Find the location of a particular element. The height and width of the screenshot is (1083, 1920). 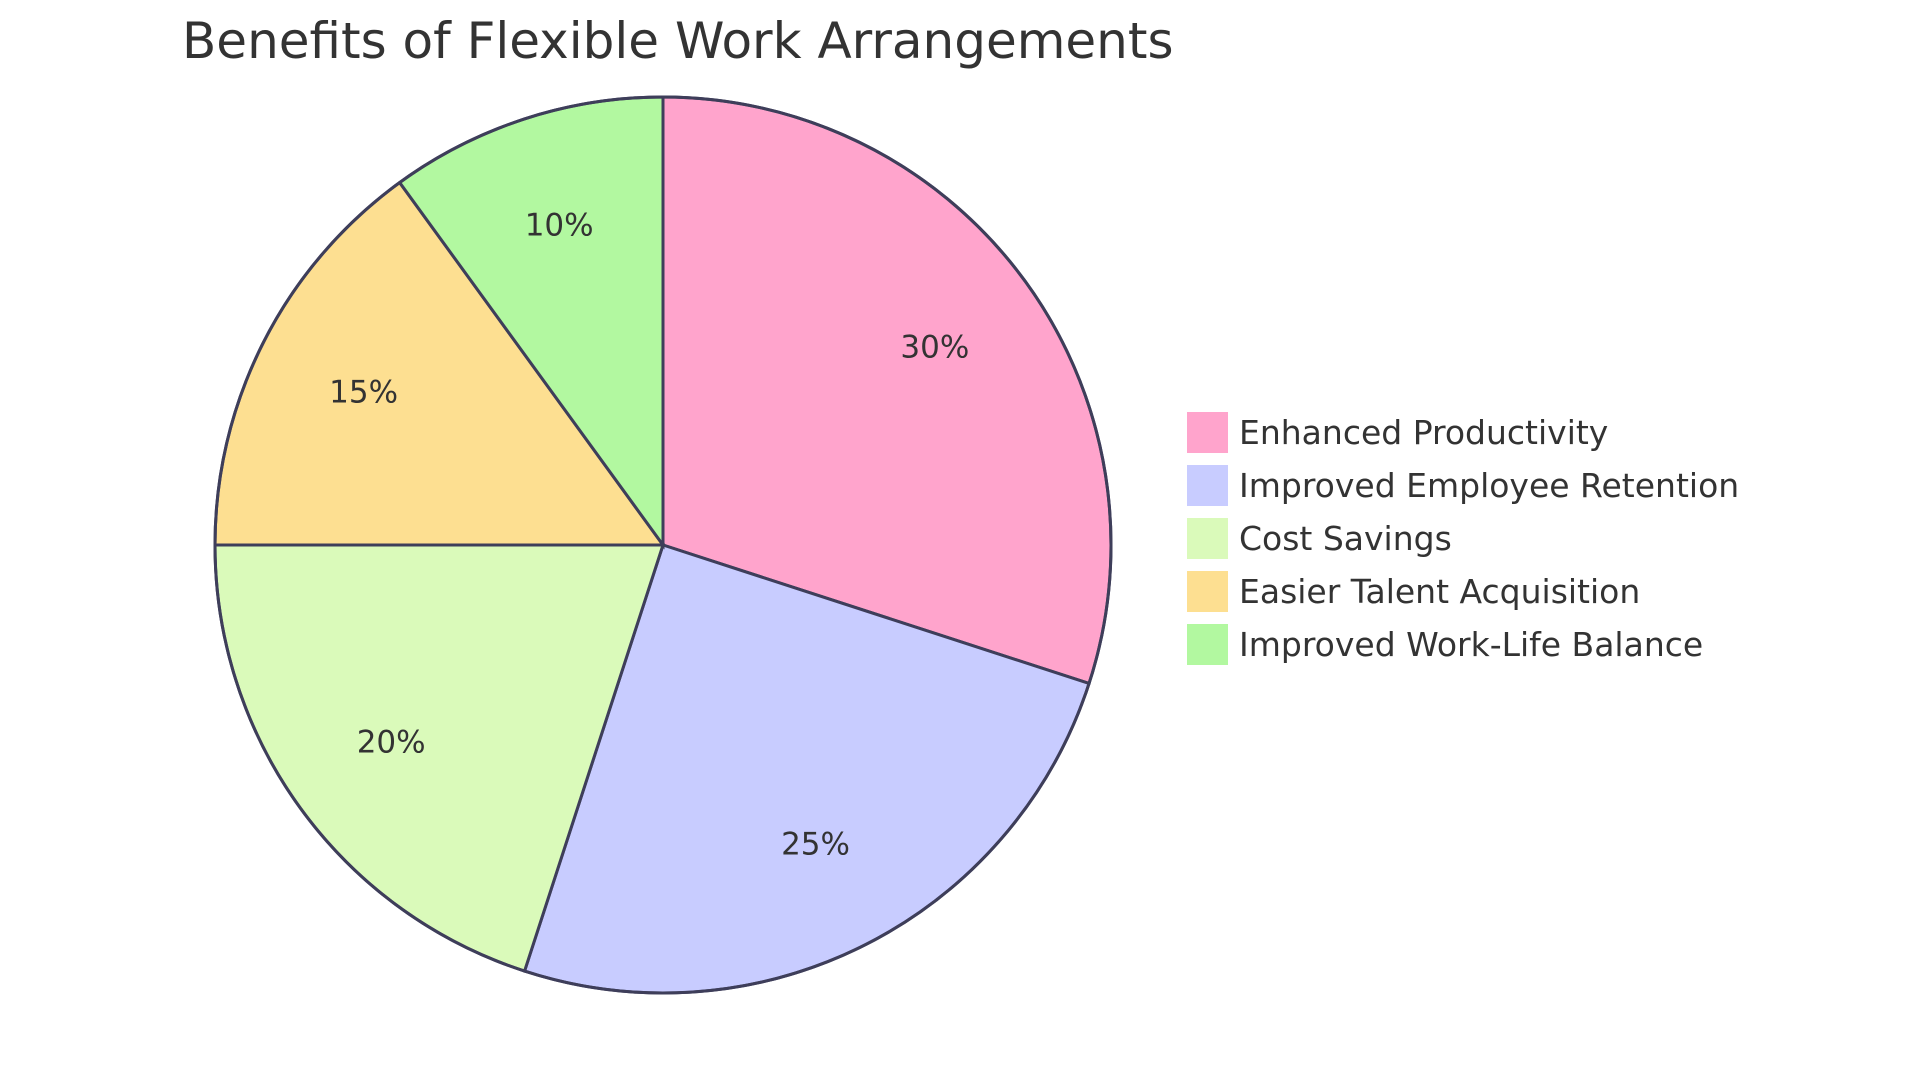

legend-item: Improved Work-Life Balance is located at coordinates (1444, 644).